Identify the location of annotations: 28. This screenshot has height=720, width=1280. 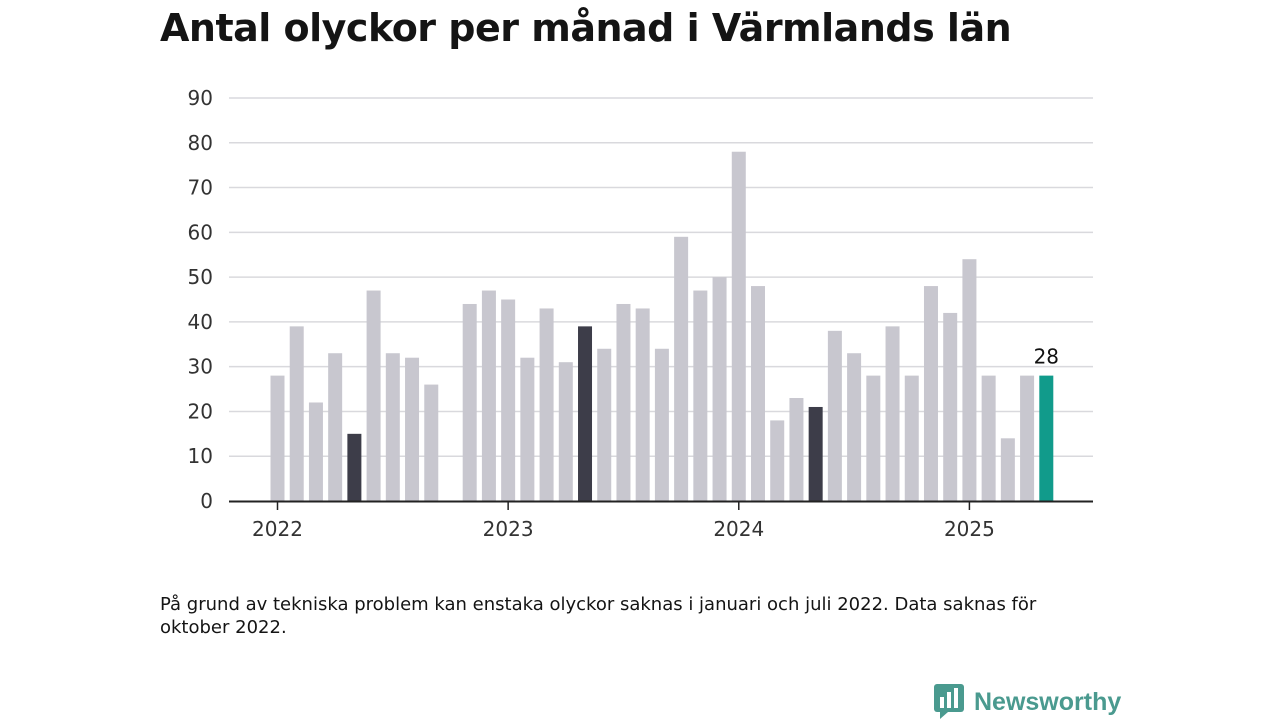
(1046, 357).